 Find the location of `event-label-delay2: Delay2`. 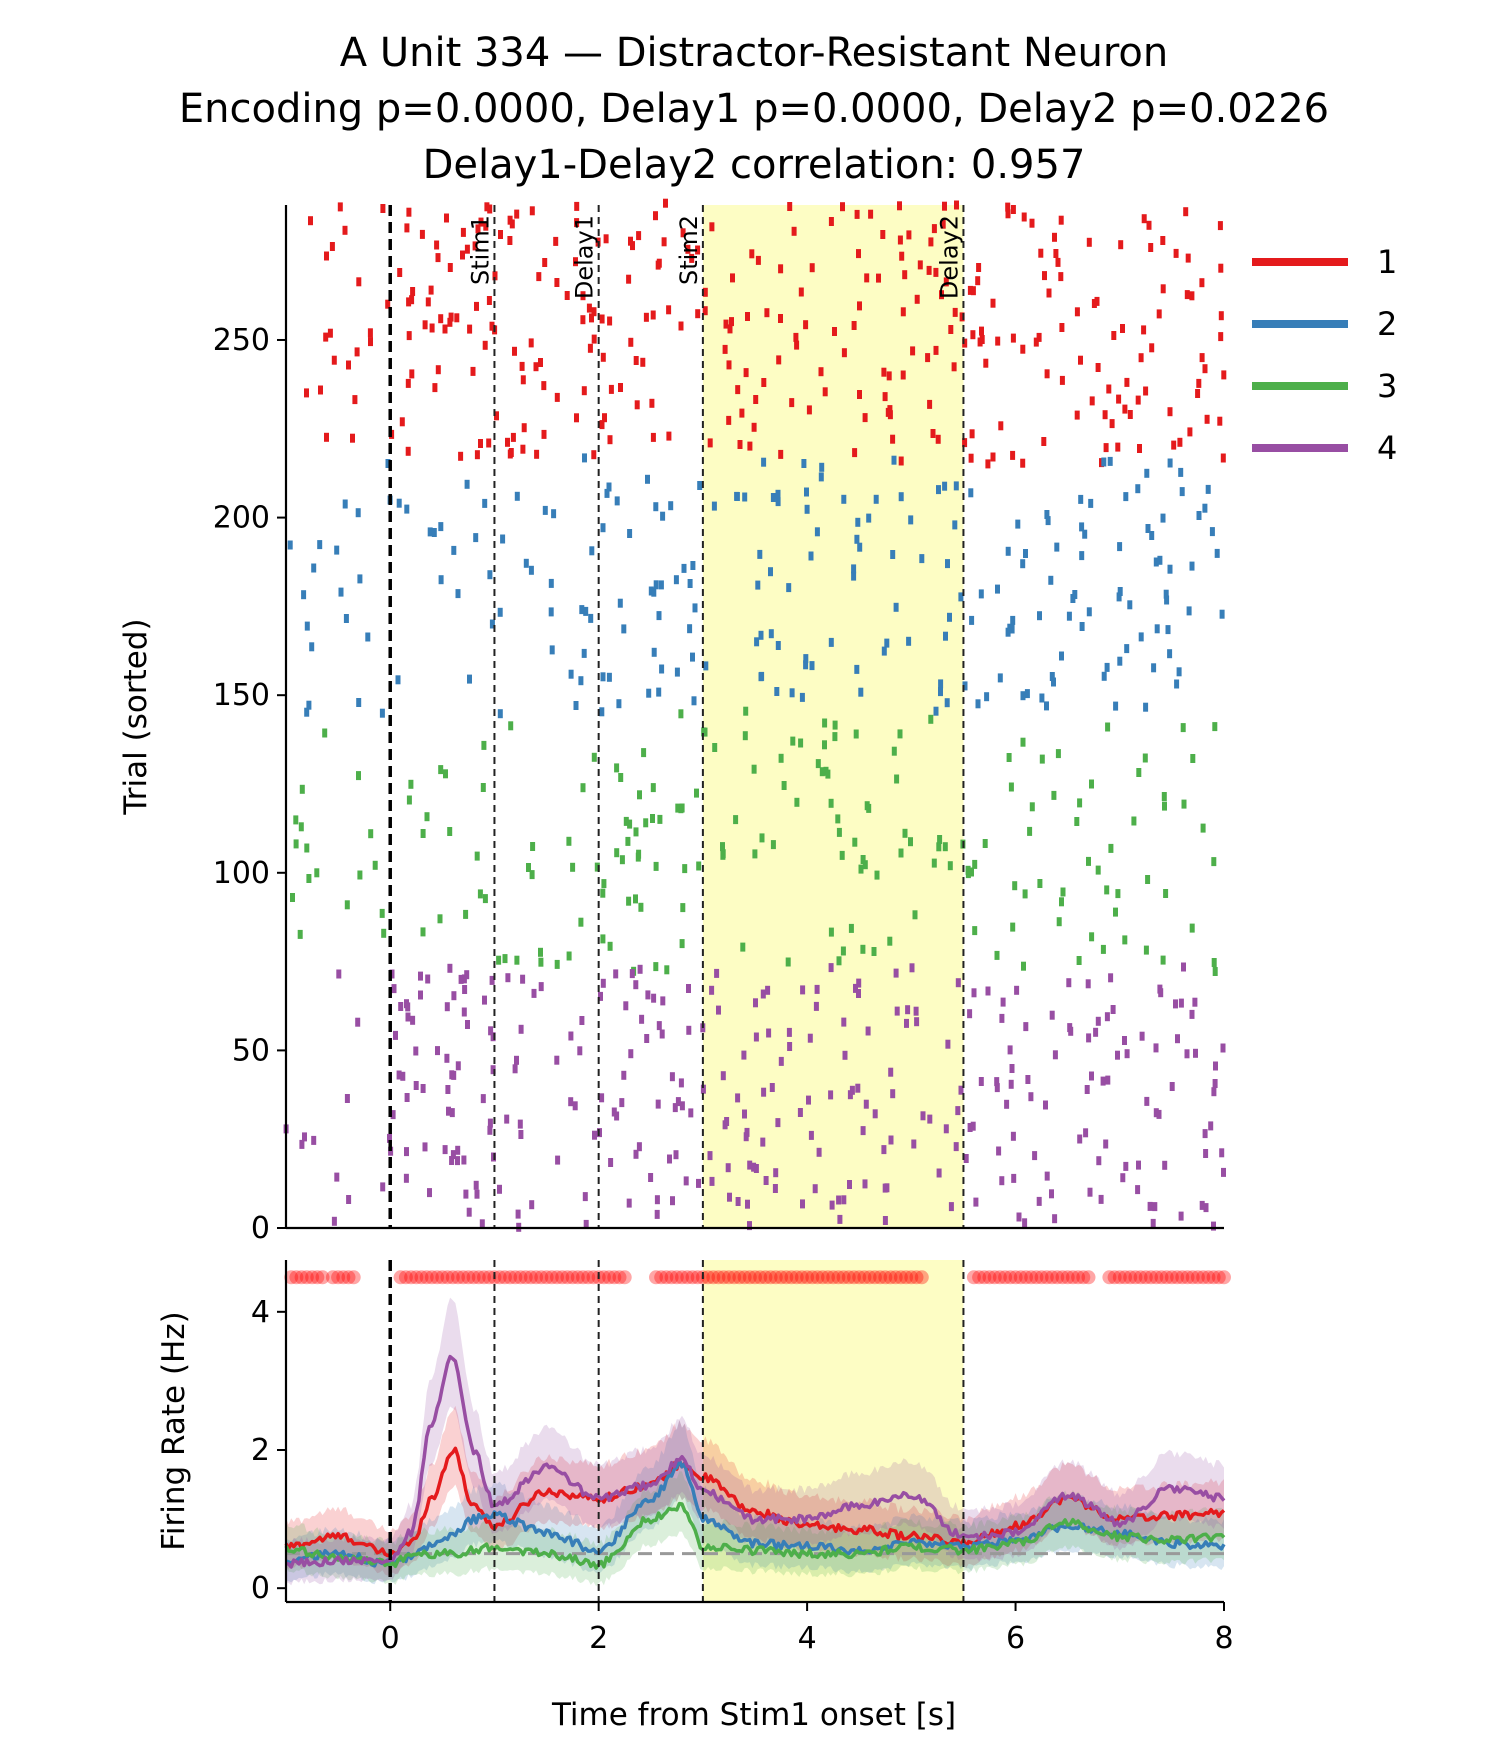

event-label-delay2: Delay2 is located at coordinates (949, 257).